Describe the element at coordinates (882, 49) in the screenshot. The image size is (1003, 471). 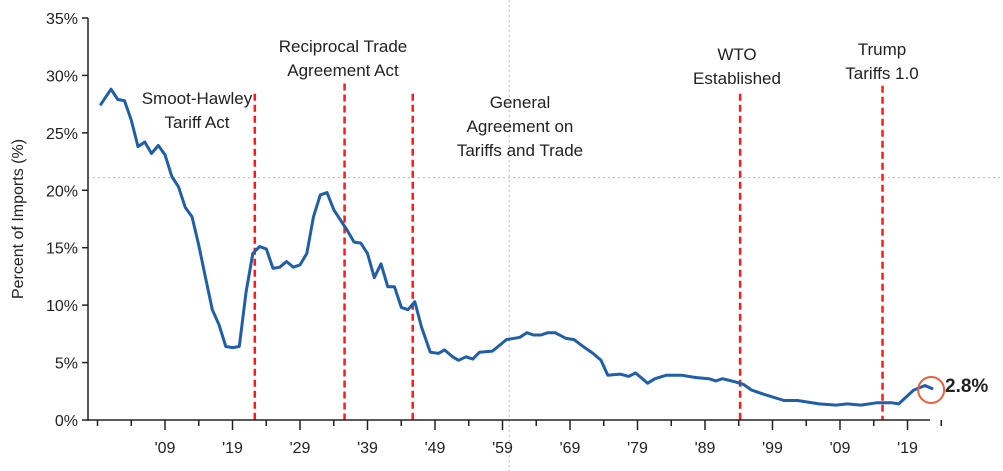
I see `event-label: Trump` at that location.